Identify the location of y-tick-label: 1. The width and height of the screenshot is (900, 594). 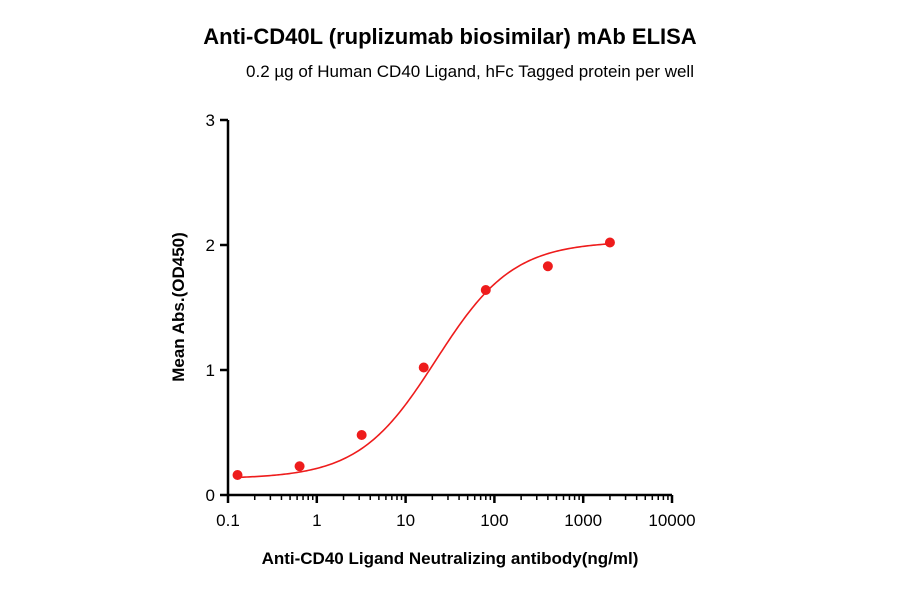
(210, 370).